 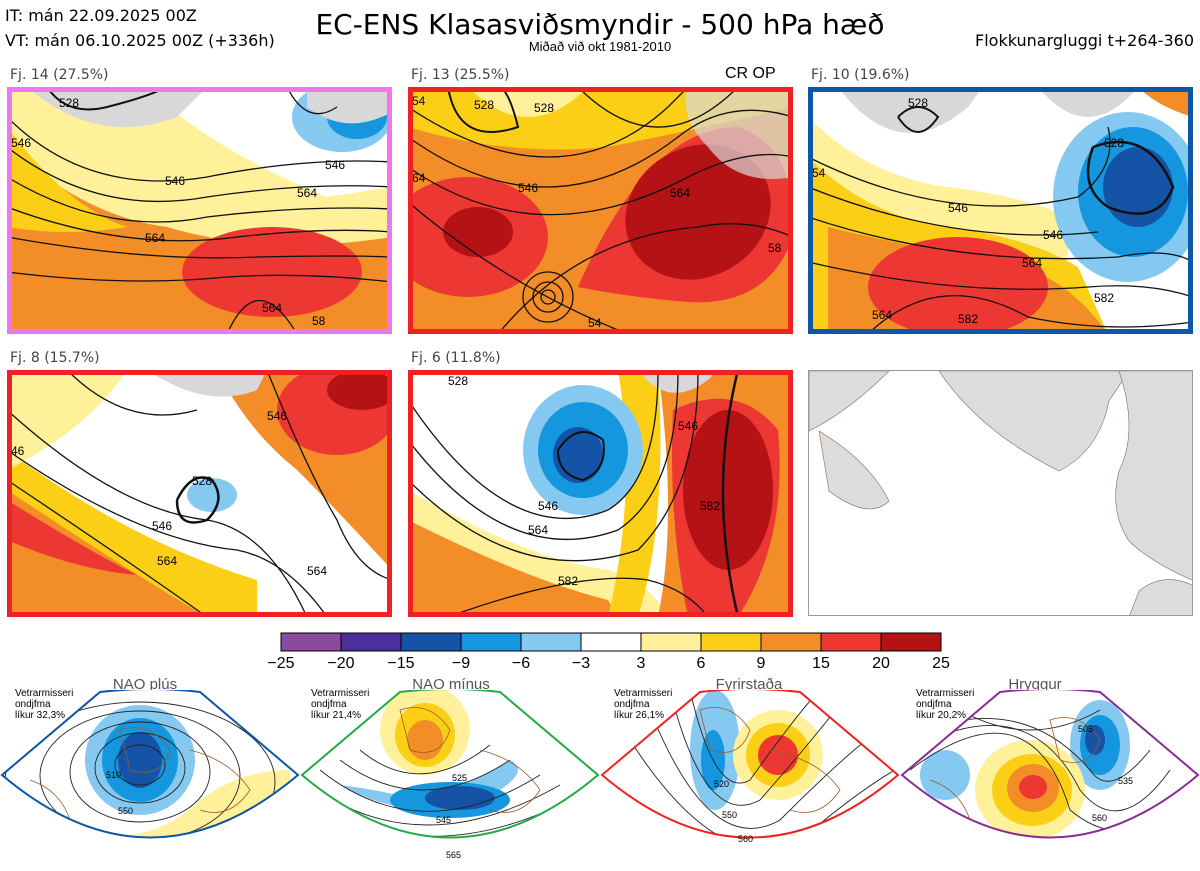 I want to click on cluster-label: Fj. 13 (25.5%), so click(x=460, y=75).